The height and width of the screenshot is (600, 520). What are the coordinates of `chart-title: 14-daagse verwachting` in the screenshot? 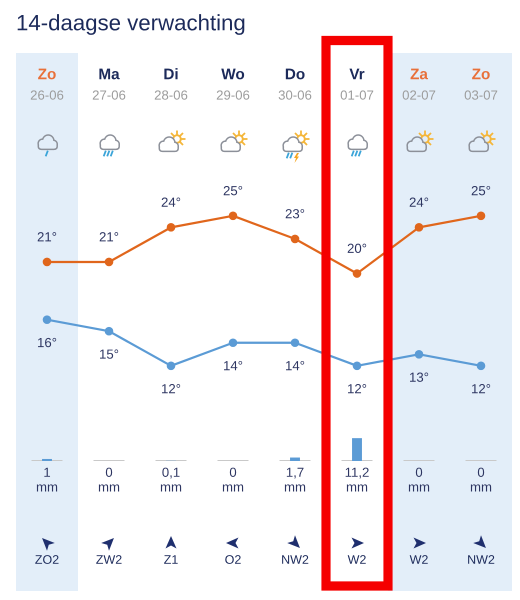 It's located at (131, 24).